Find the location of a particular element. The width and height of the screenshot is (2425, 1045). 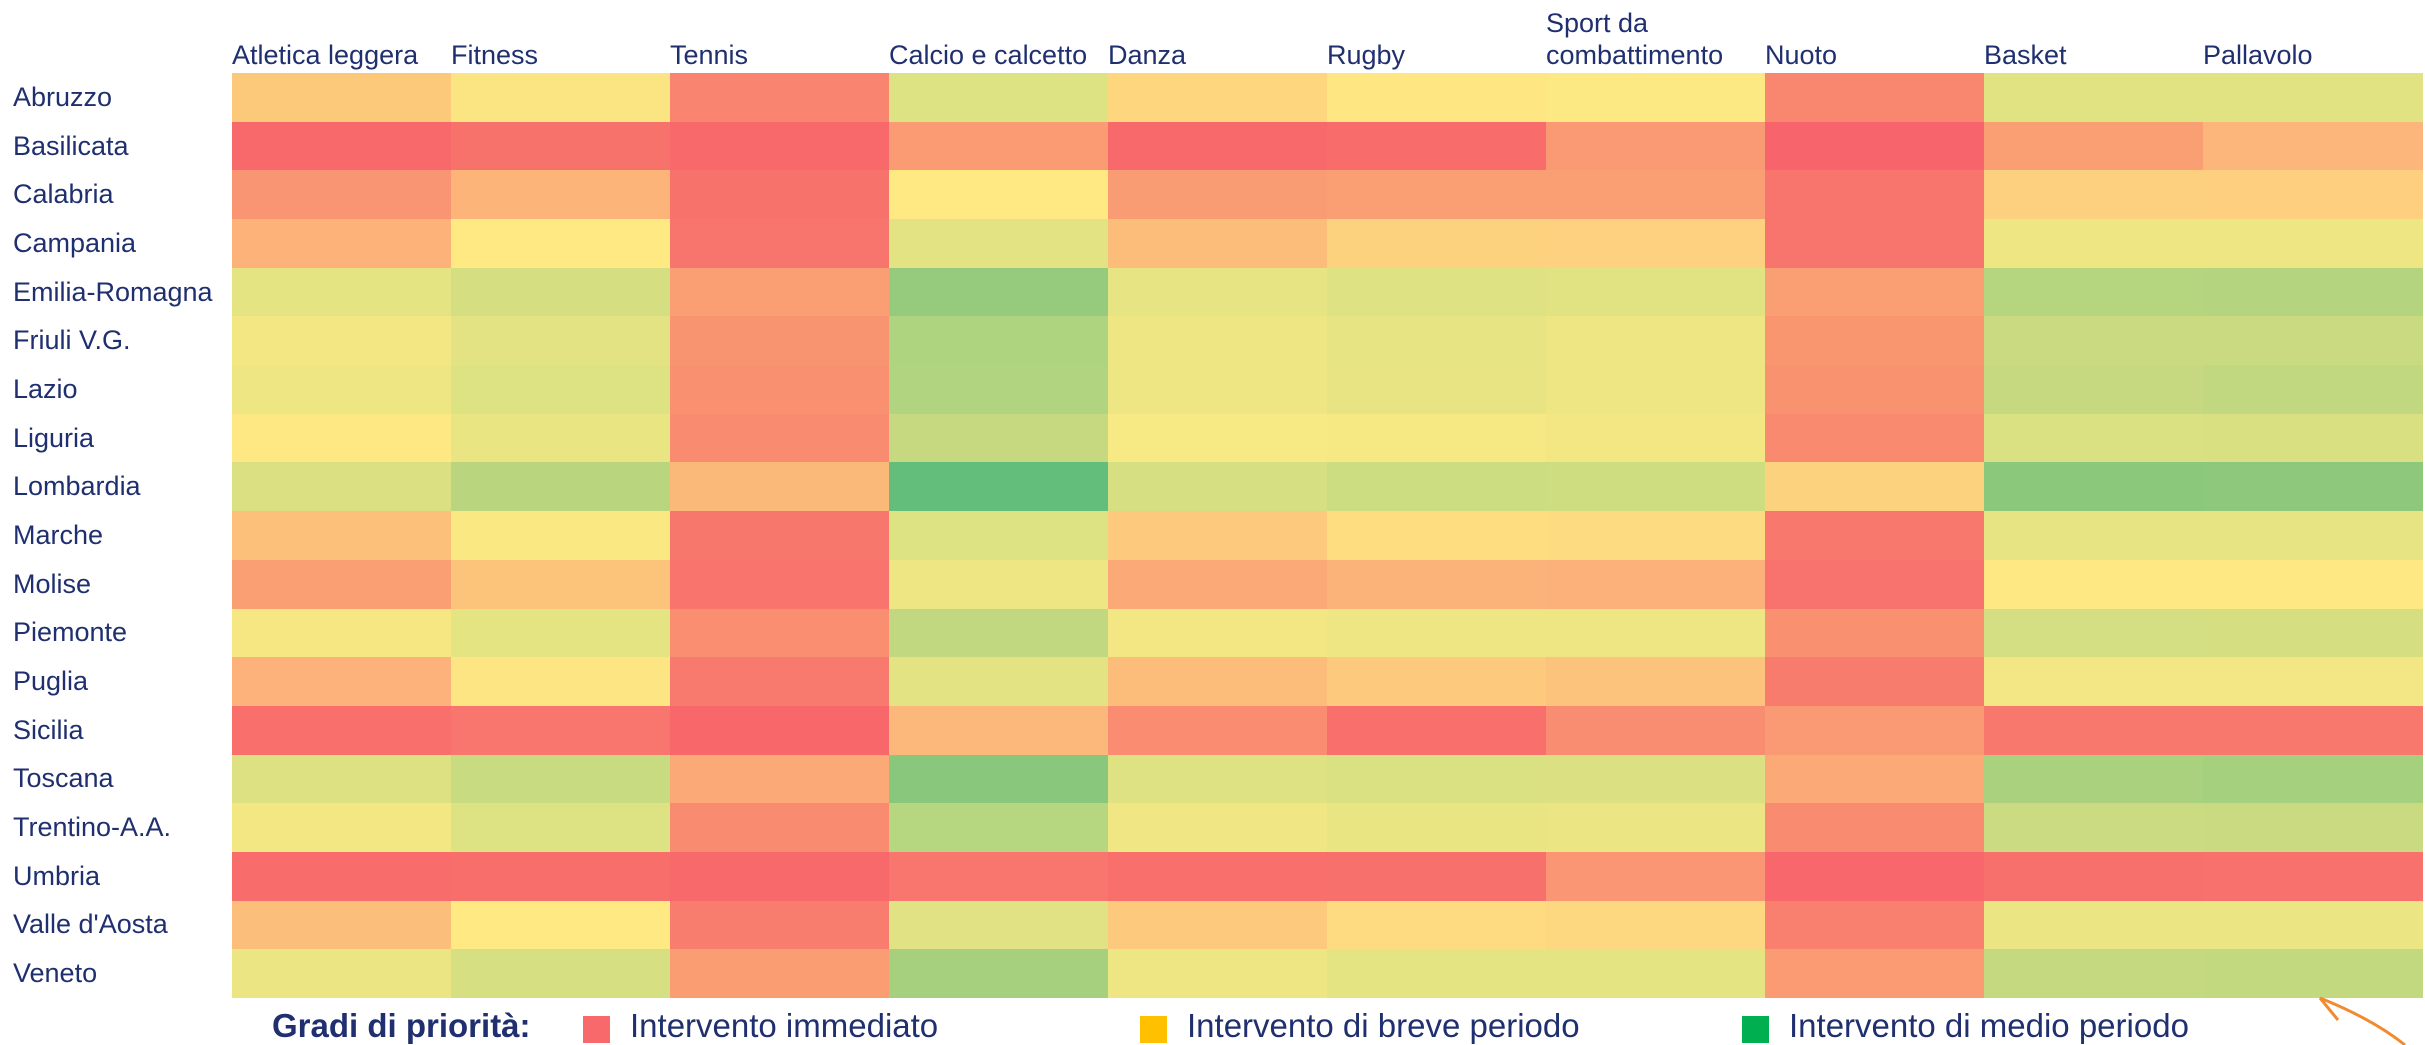

row-label: Molise is located at coordinates (52, 583).